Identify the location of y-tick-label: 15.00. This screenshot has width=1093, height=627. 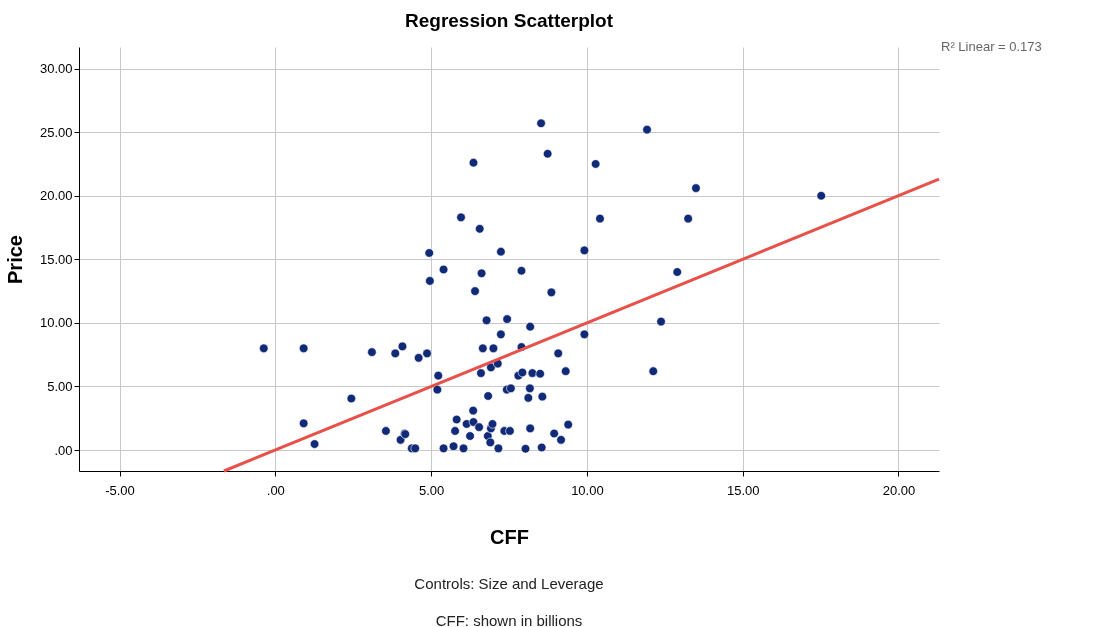
(56, 259).